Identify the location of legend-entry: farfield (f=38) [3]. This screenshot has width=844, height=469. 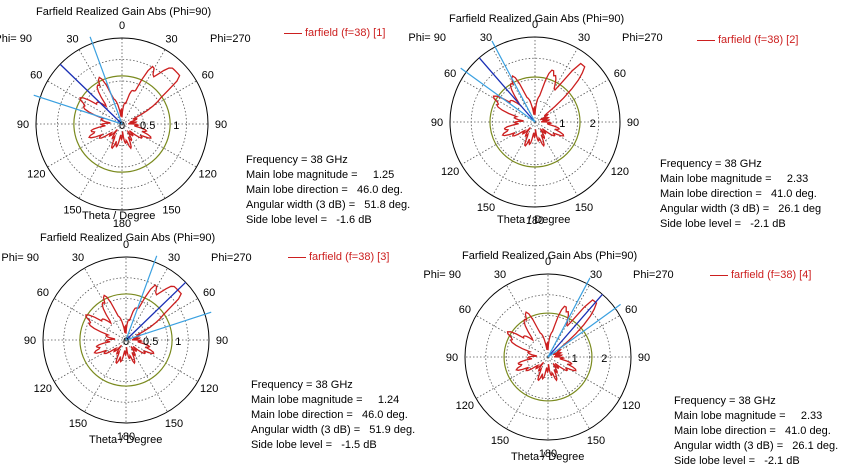
(338, 257).